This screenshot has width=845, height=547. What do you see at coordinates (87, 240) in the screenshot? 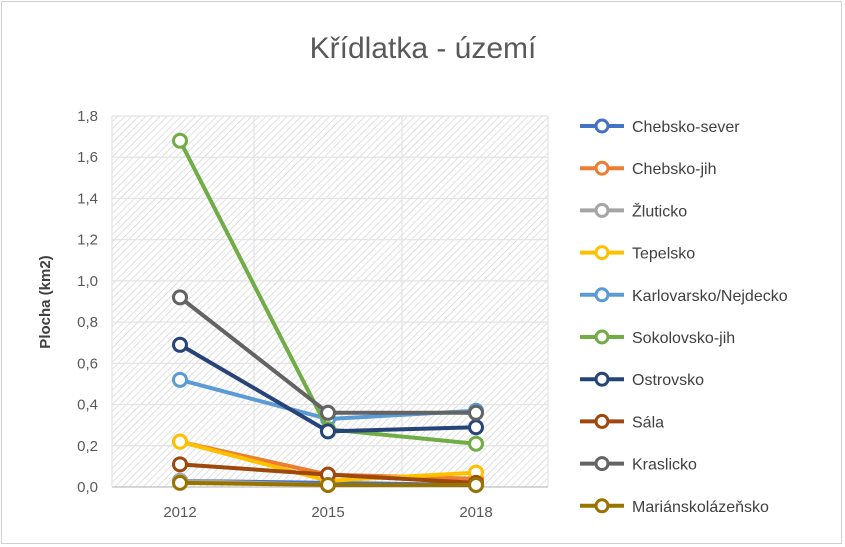
I see `y-tick-label: 1,2` at bounding box center [87, 240].